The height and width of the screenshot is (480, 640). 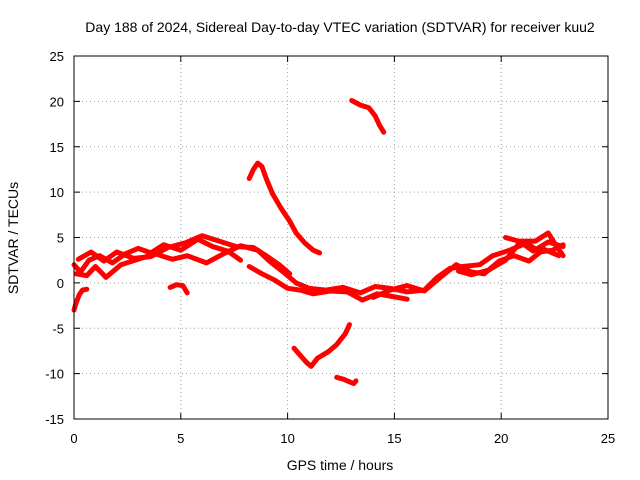 What do you see at coordinates (57, 101) in the screenshot?
I see `y-tick-label: 20` at bounding box center [57, 101].